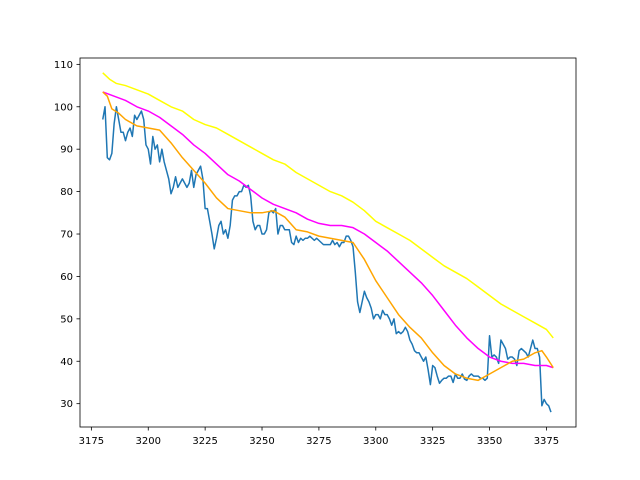 The width and height of the screenshot is (640, 480). What do you see at coordinates (432, 441) in the screenshot?
I see `x-tick-label: 3325` at bounding box center [432, 441].